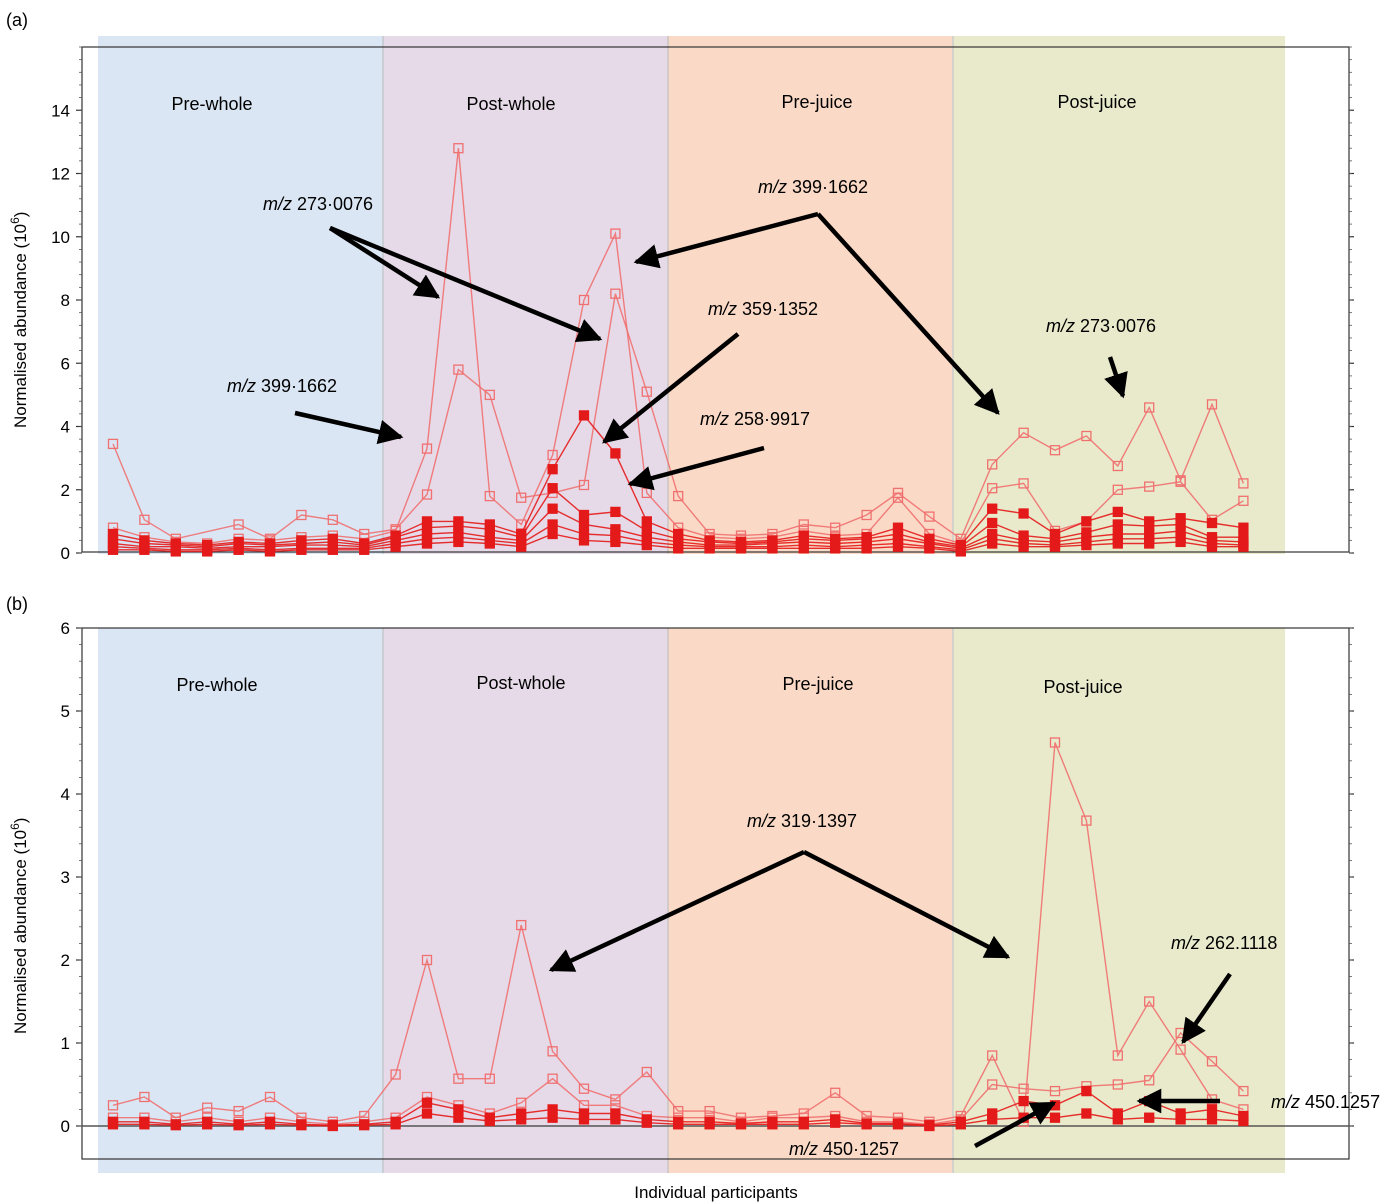 This screenshot has width=1390, height=1203. Describe the element at coordinates (802, 821) in the screenshot. I see `annotation-b-1: m/z 319·1397` at that location.